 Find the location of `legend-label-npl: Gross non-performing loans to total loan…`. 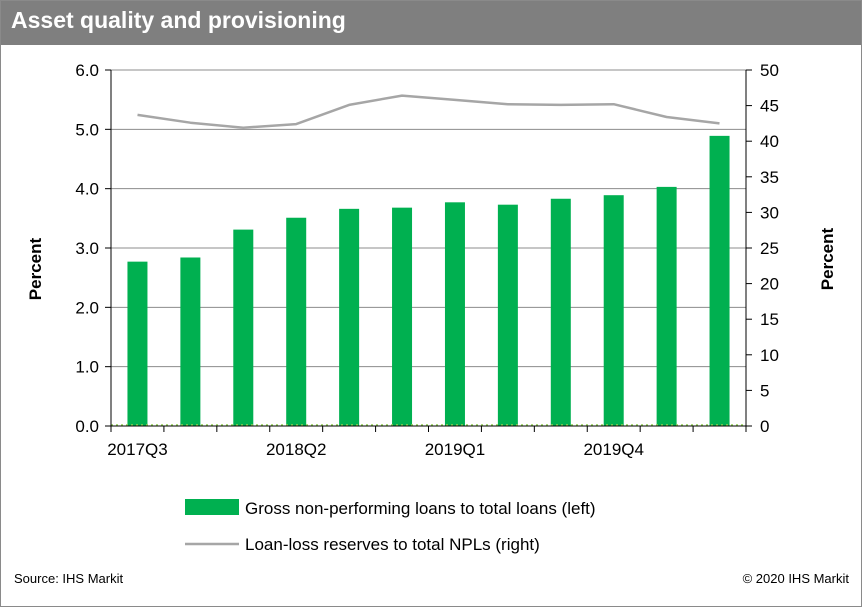

legend-label-npl: Gross non-performing loans to total loan… is located at coordinates (420, 508).